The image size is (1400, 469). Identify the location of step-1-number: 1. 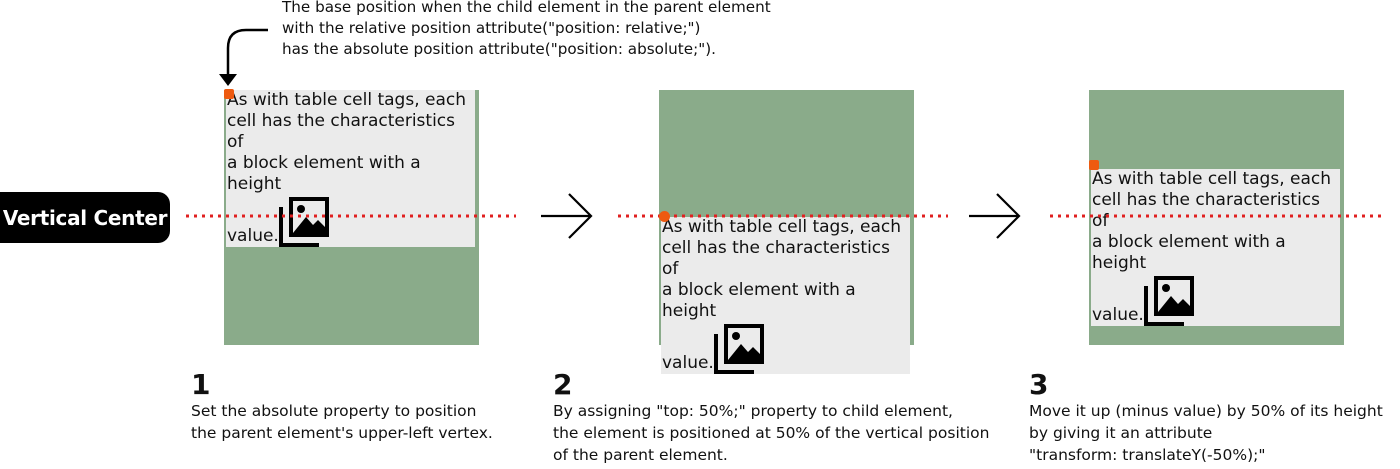
(201, 384).